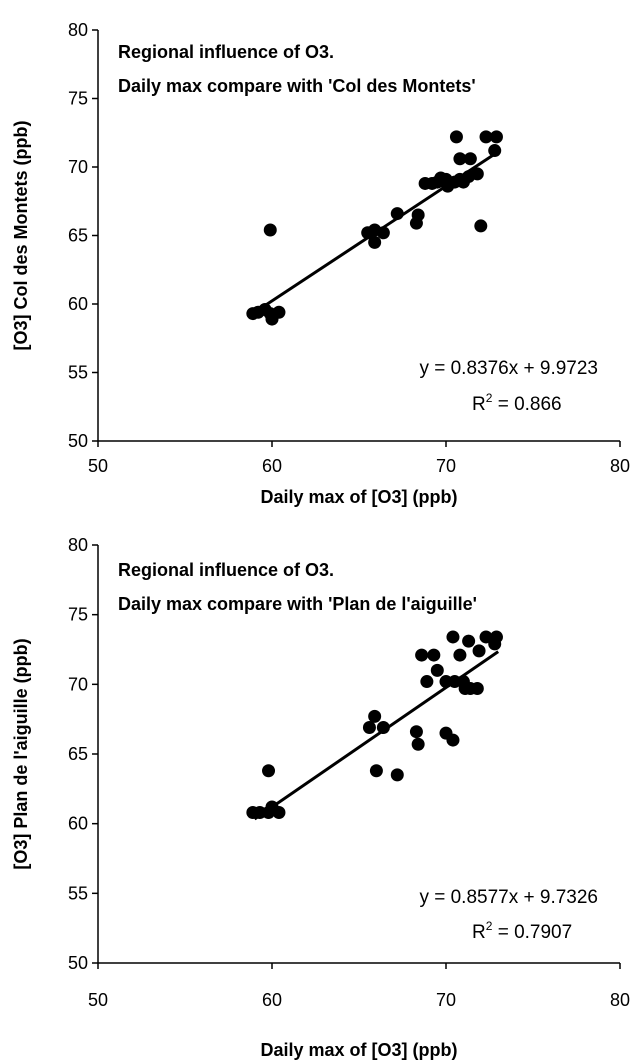 Image resolution: width=638 pixels, height=1063 pixels. I want to click on y-axis-title: [O3] Col des Montets (ppb), so click(21, 236).